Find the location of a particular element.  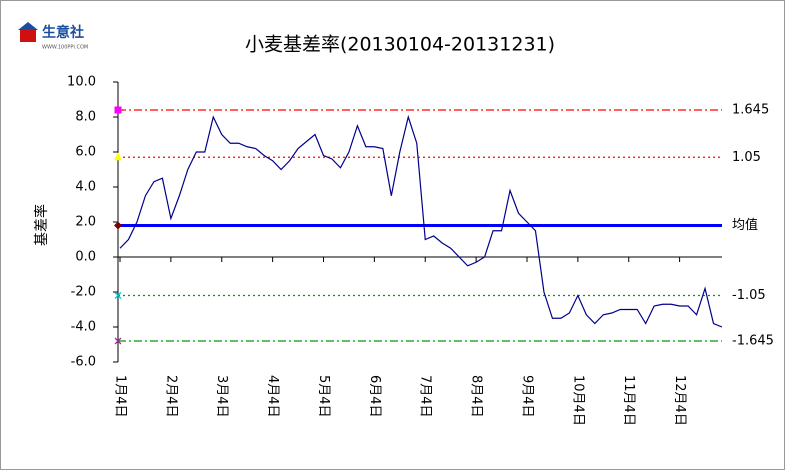

reference-label: -1.645 is located at coordinates (753, 341).